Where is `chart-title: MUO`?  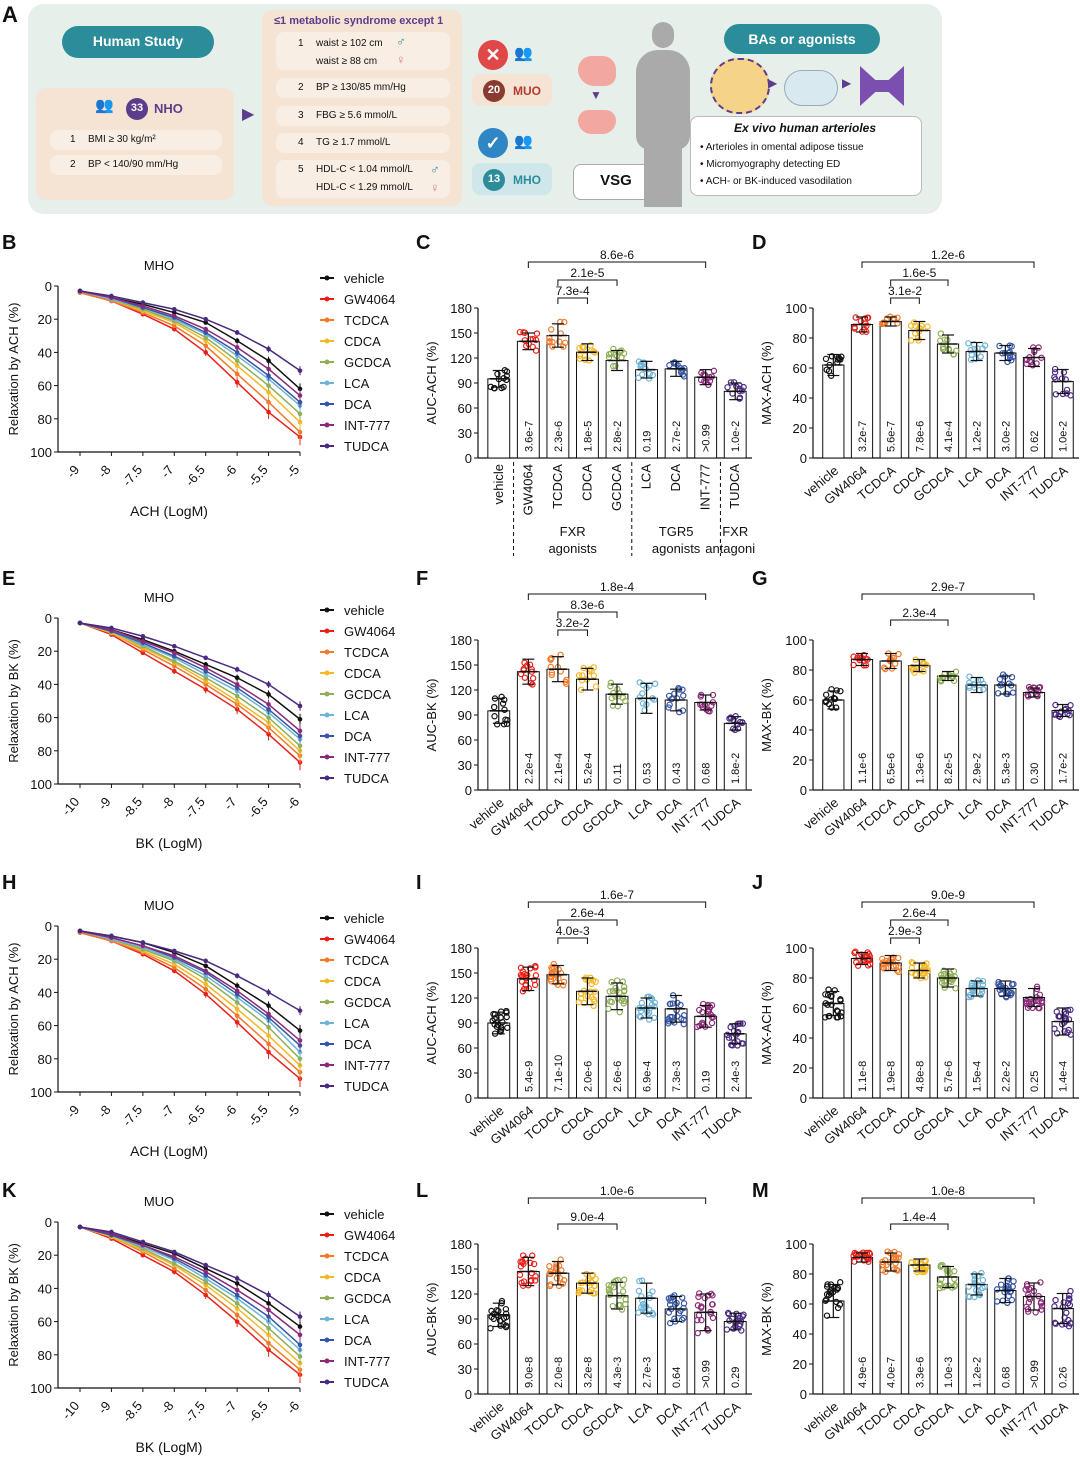 chart-title: MUO is located at coordinates (159, 905).